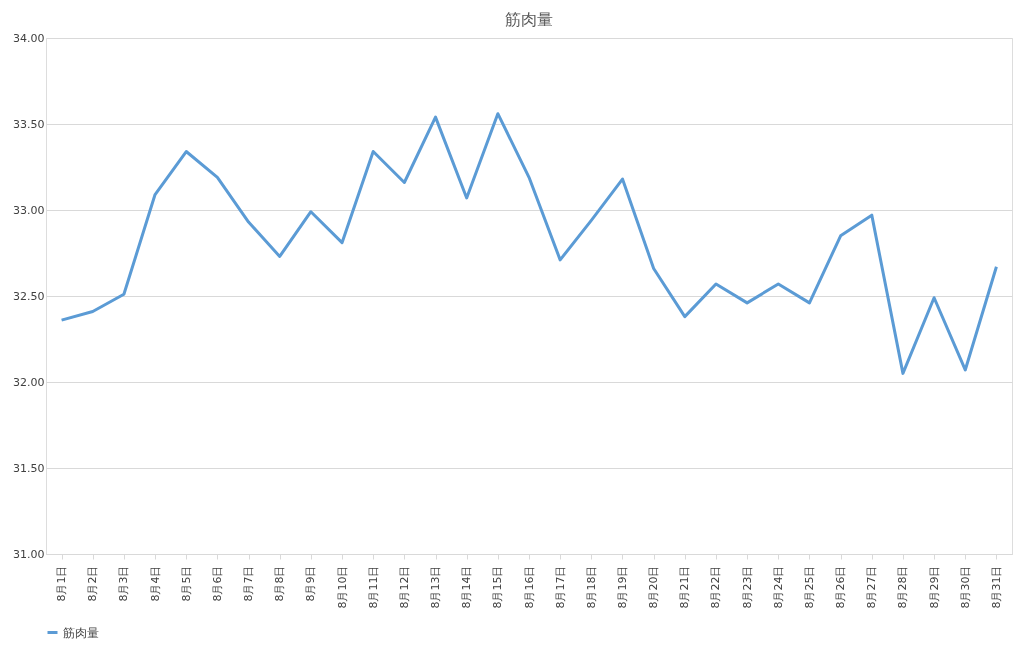  Describe the element at coordinates (903, 587) in the screenshot. I see `x-tick-label: 8月28日` at that location.